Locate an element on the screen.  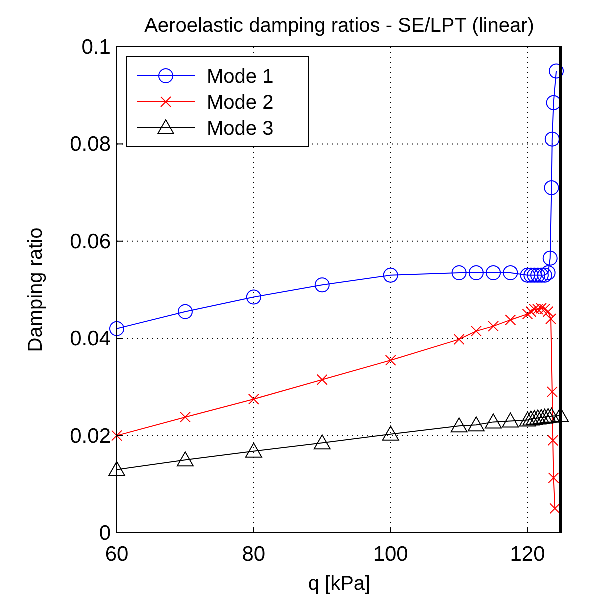
y-tick-label: 0.08 is located at coordinates (90, 144).